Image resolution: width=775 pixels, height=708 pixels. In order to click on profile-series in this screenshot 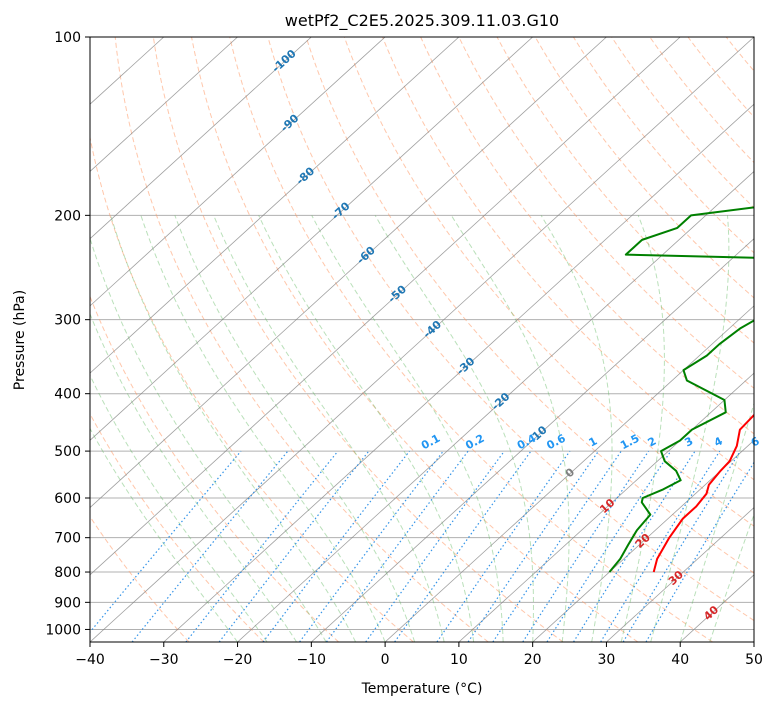, I will do `click(681, 389)`.